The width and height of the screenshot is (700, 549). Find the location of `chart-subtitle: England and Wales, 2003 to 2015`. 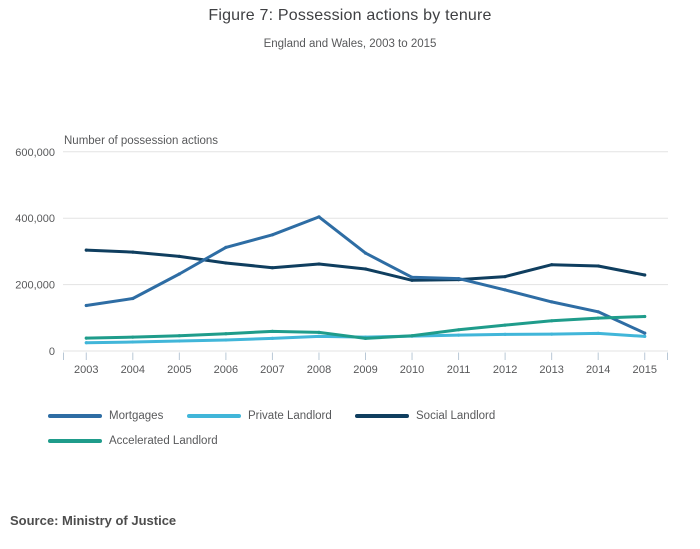

chart-subtitle: England and Wales, 2003 to 2015 is located at coordinates (350, 44).